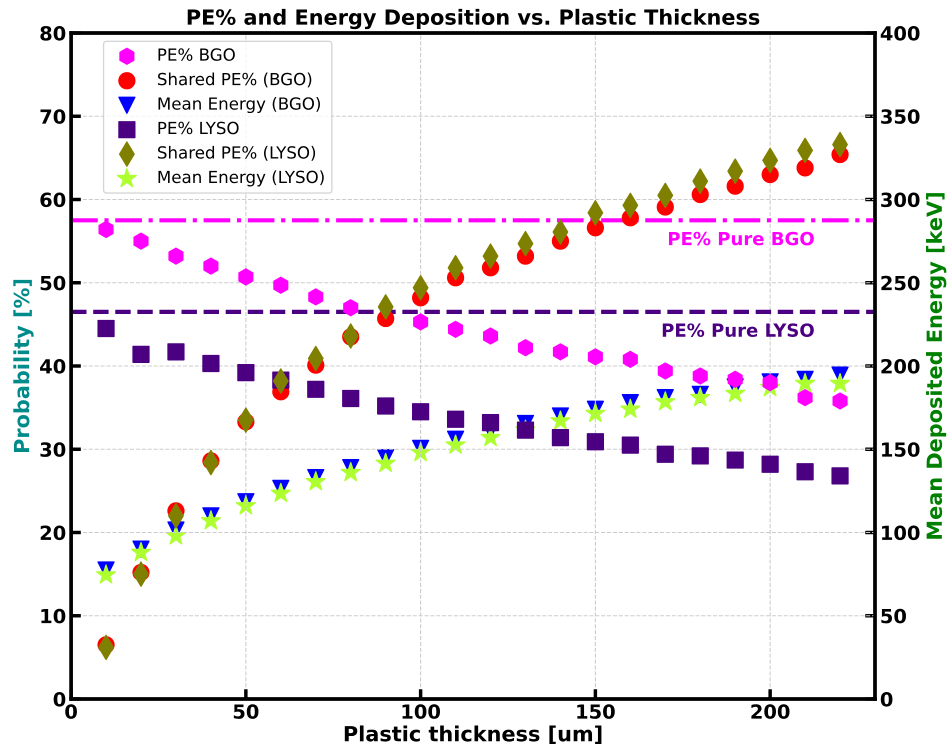 This screenshot has height=750, width=948. Describe the element at coordinates (900, 366) in the screenshot. I see `y2-tick-label: 200` at that location.